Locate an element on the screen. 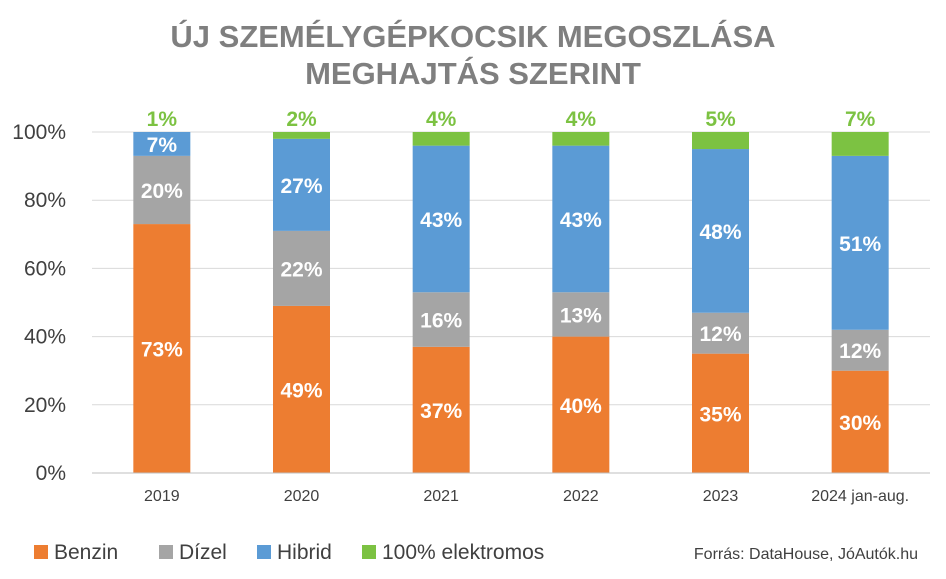 This screenshot has width=946, height=579. data-label: 73% is located at coordinates (162, 350).